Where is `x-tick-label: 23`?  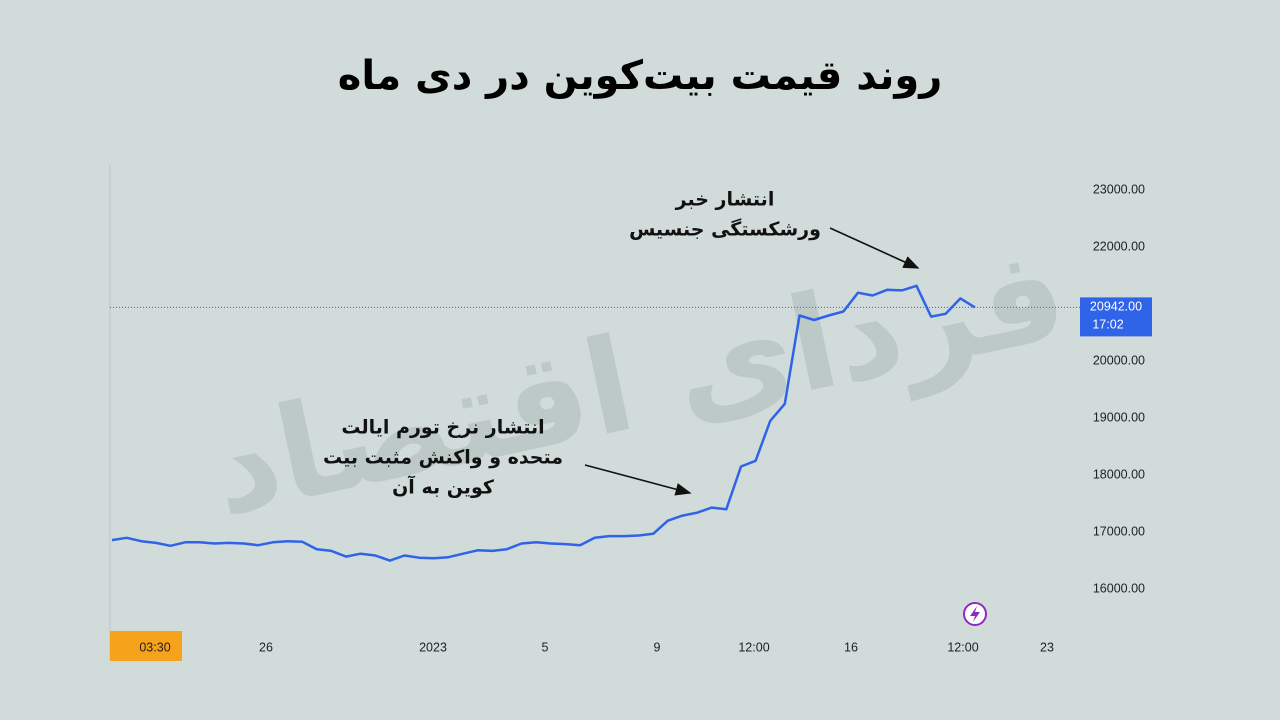
x-tick-label: 23 is located at coordinates (1047, 647).